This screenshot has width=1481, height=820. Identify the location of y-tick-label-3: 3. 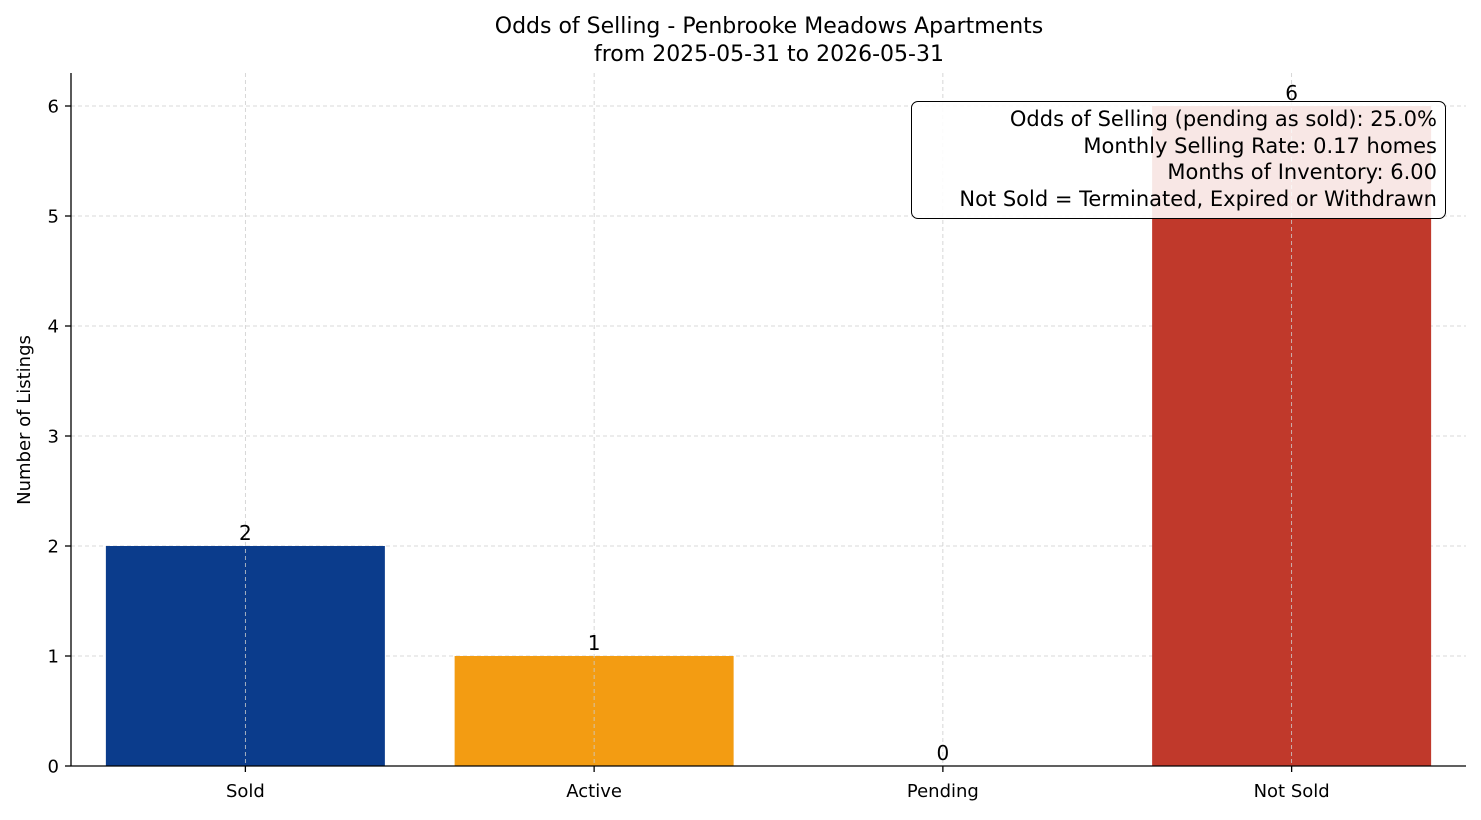
(53, 437).